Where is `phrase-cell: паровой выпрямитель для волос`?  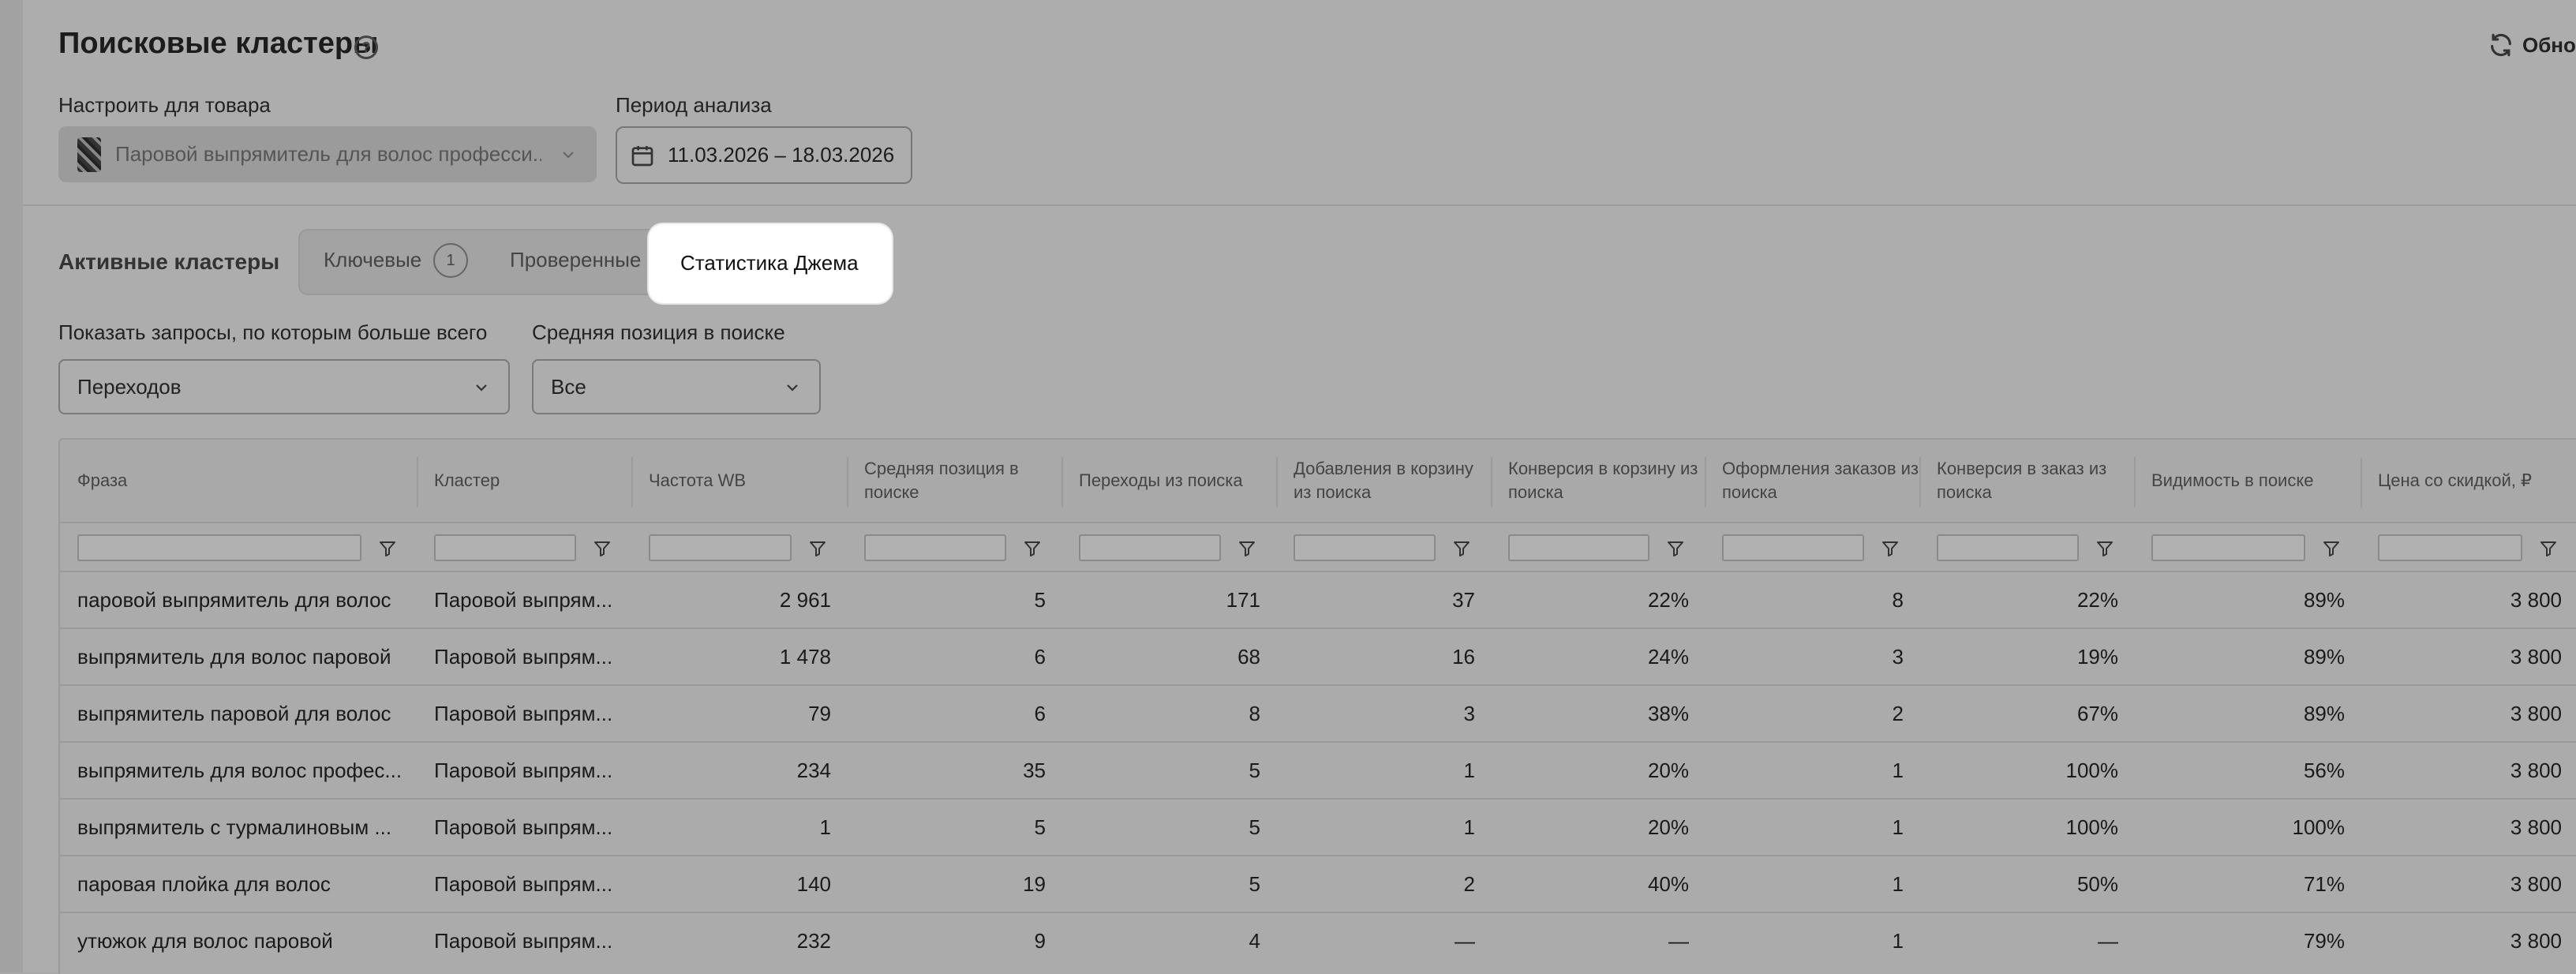 phrase-cell: паровой выпрямитель для волос is located at coordinates (234, 600).